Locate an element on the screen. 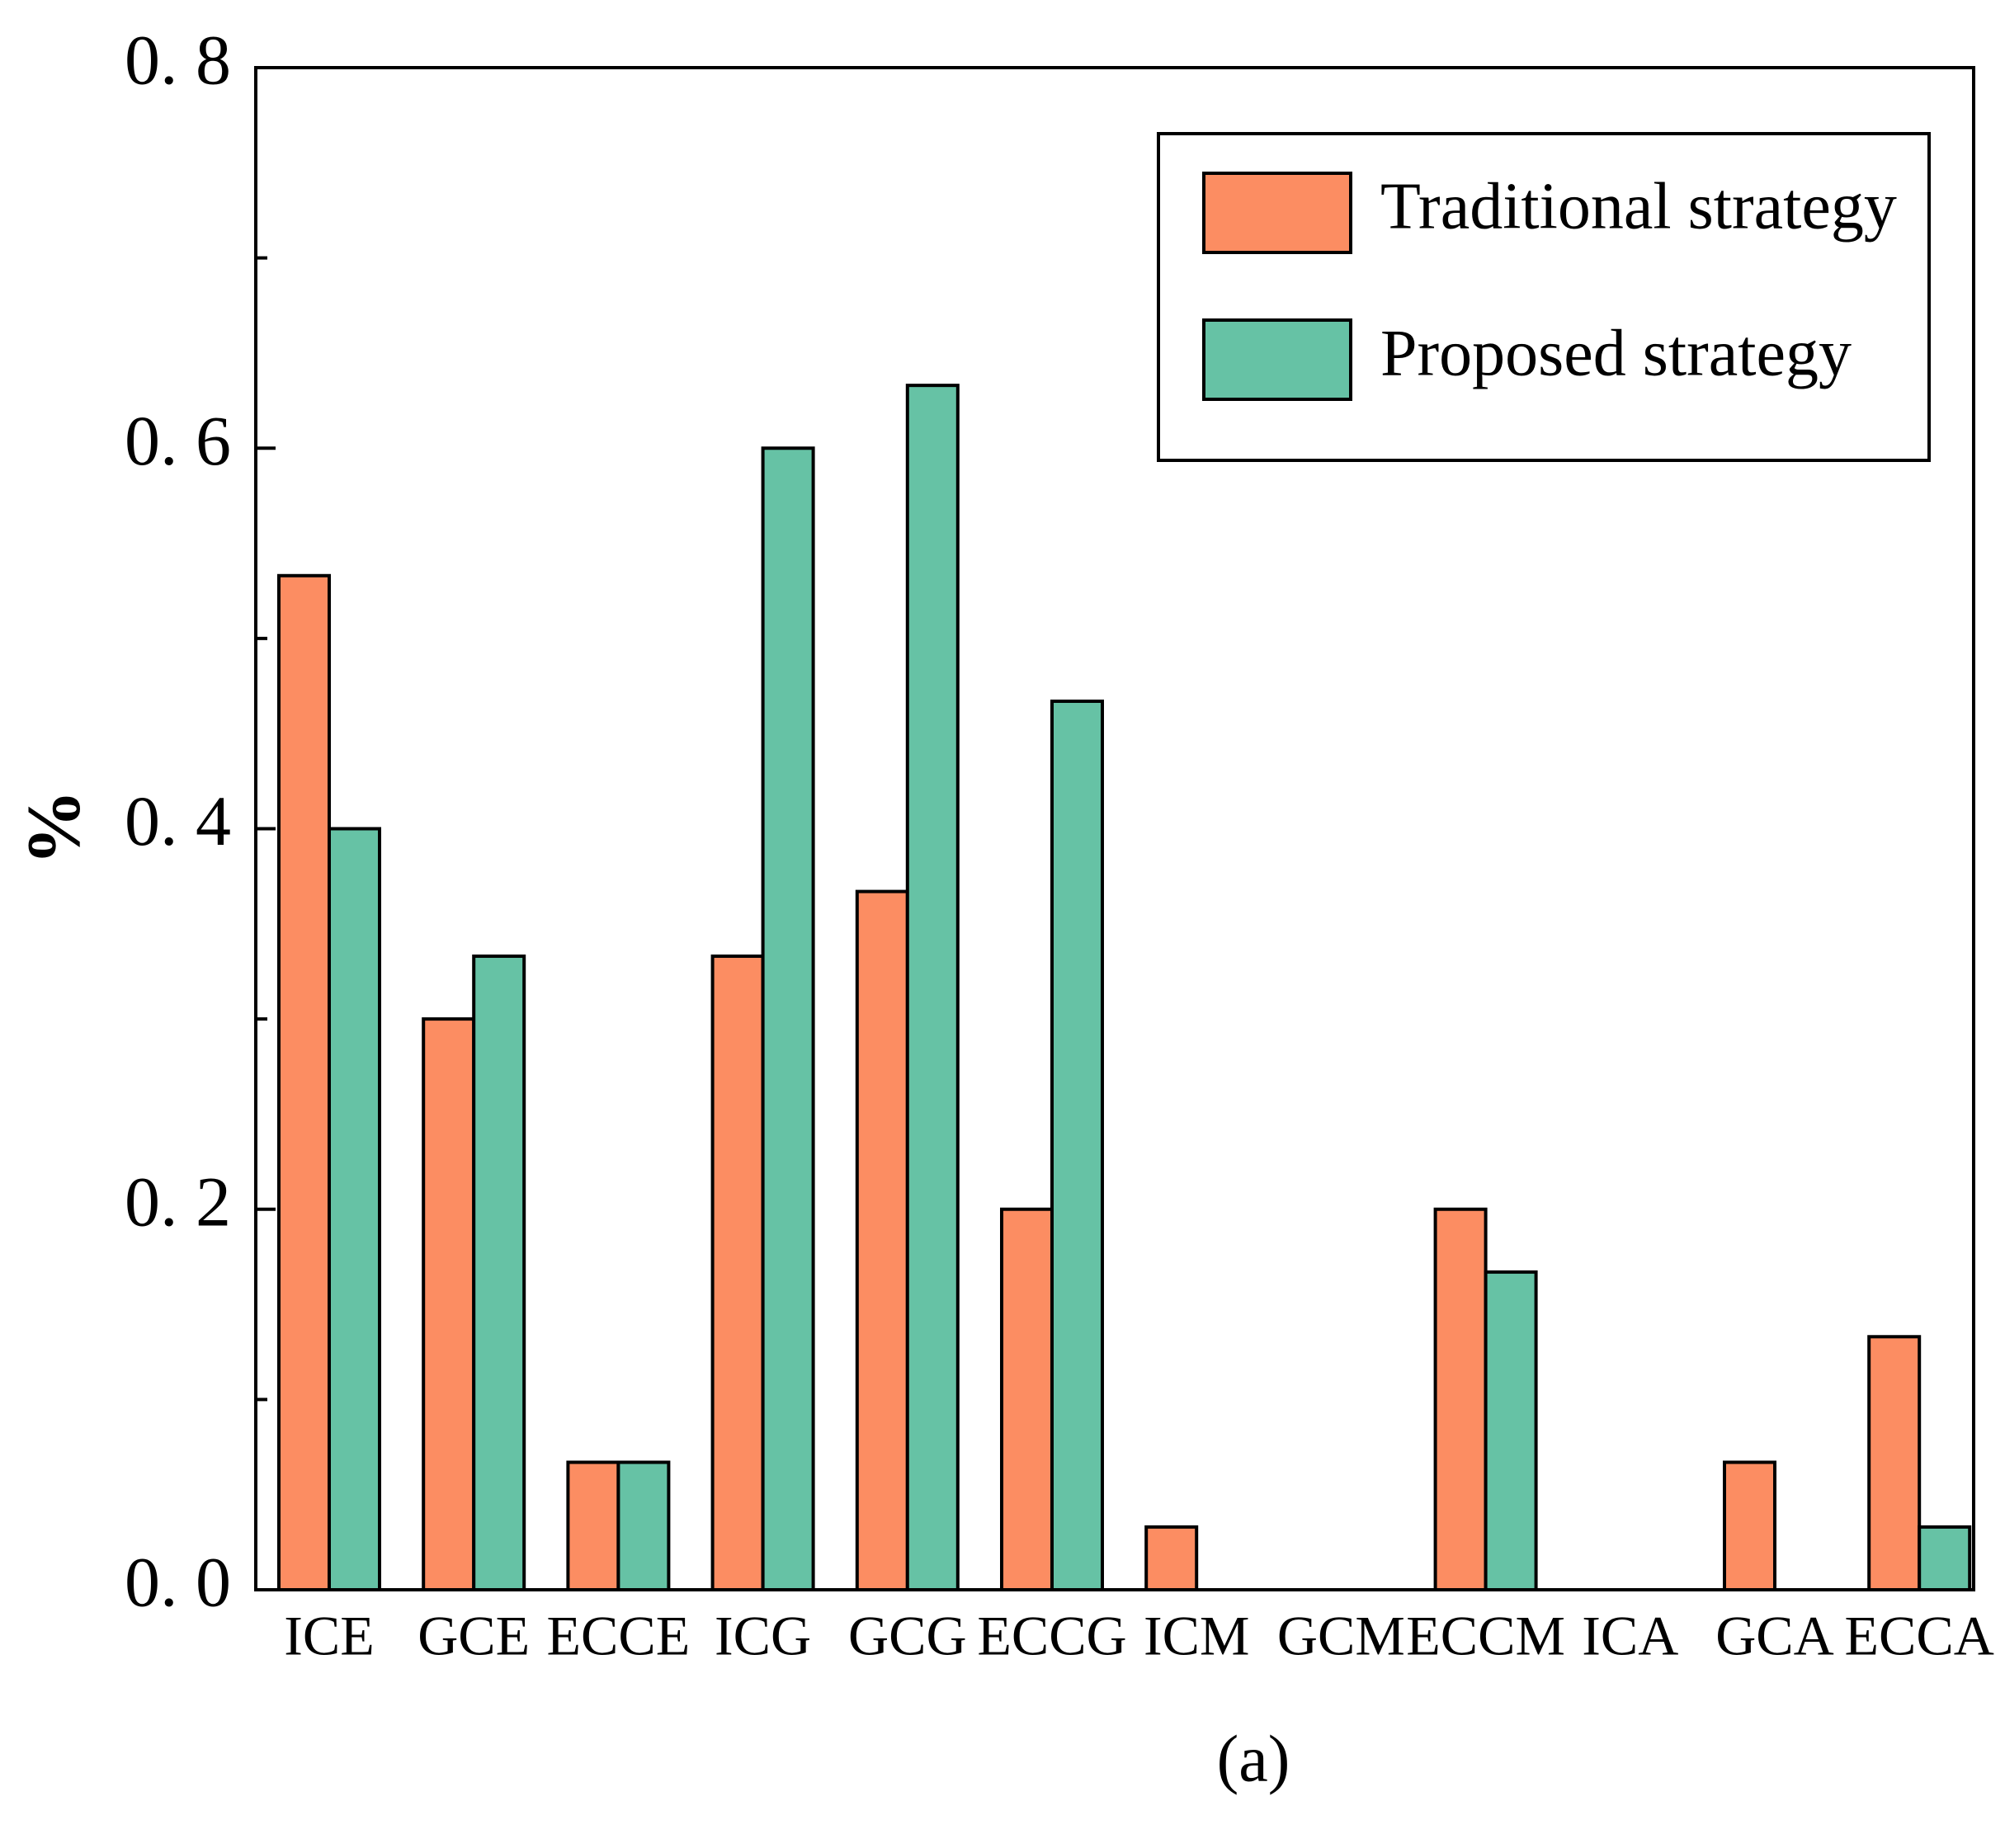 The height and width of the screenshot is (1848, 2005). legend-frame is located at coordinates (1544, 297).